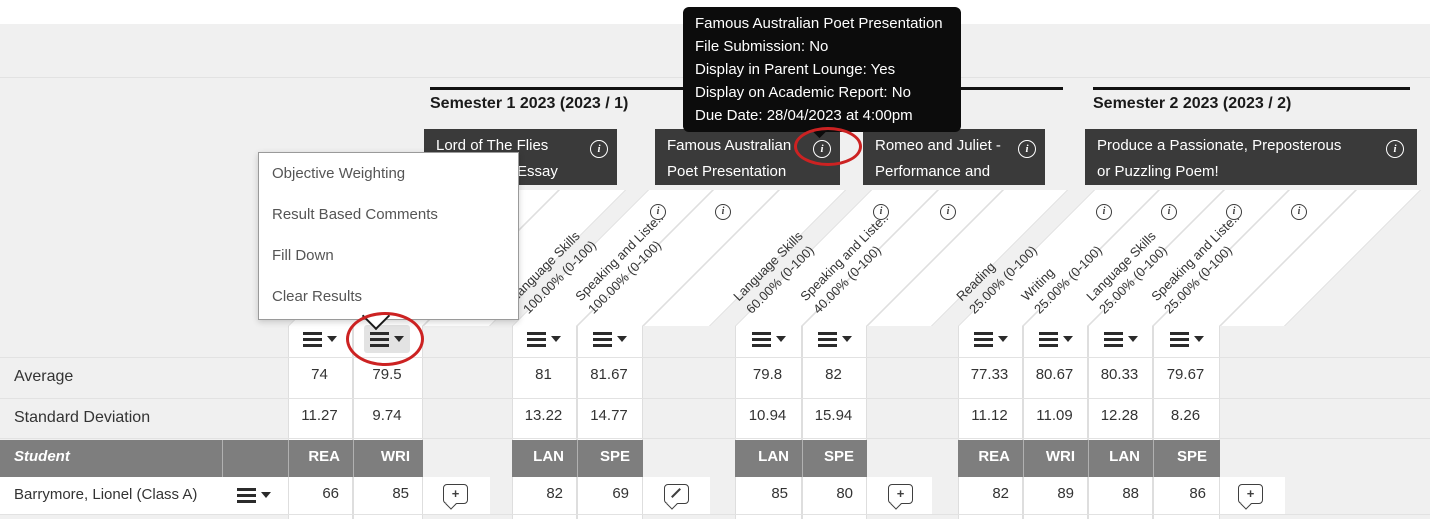 The image size is (1430, 519). I want to click on average-value: 82, so click(833, 374).